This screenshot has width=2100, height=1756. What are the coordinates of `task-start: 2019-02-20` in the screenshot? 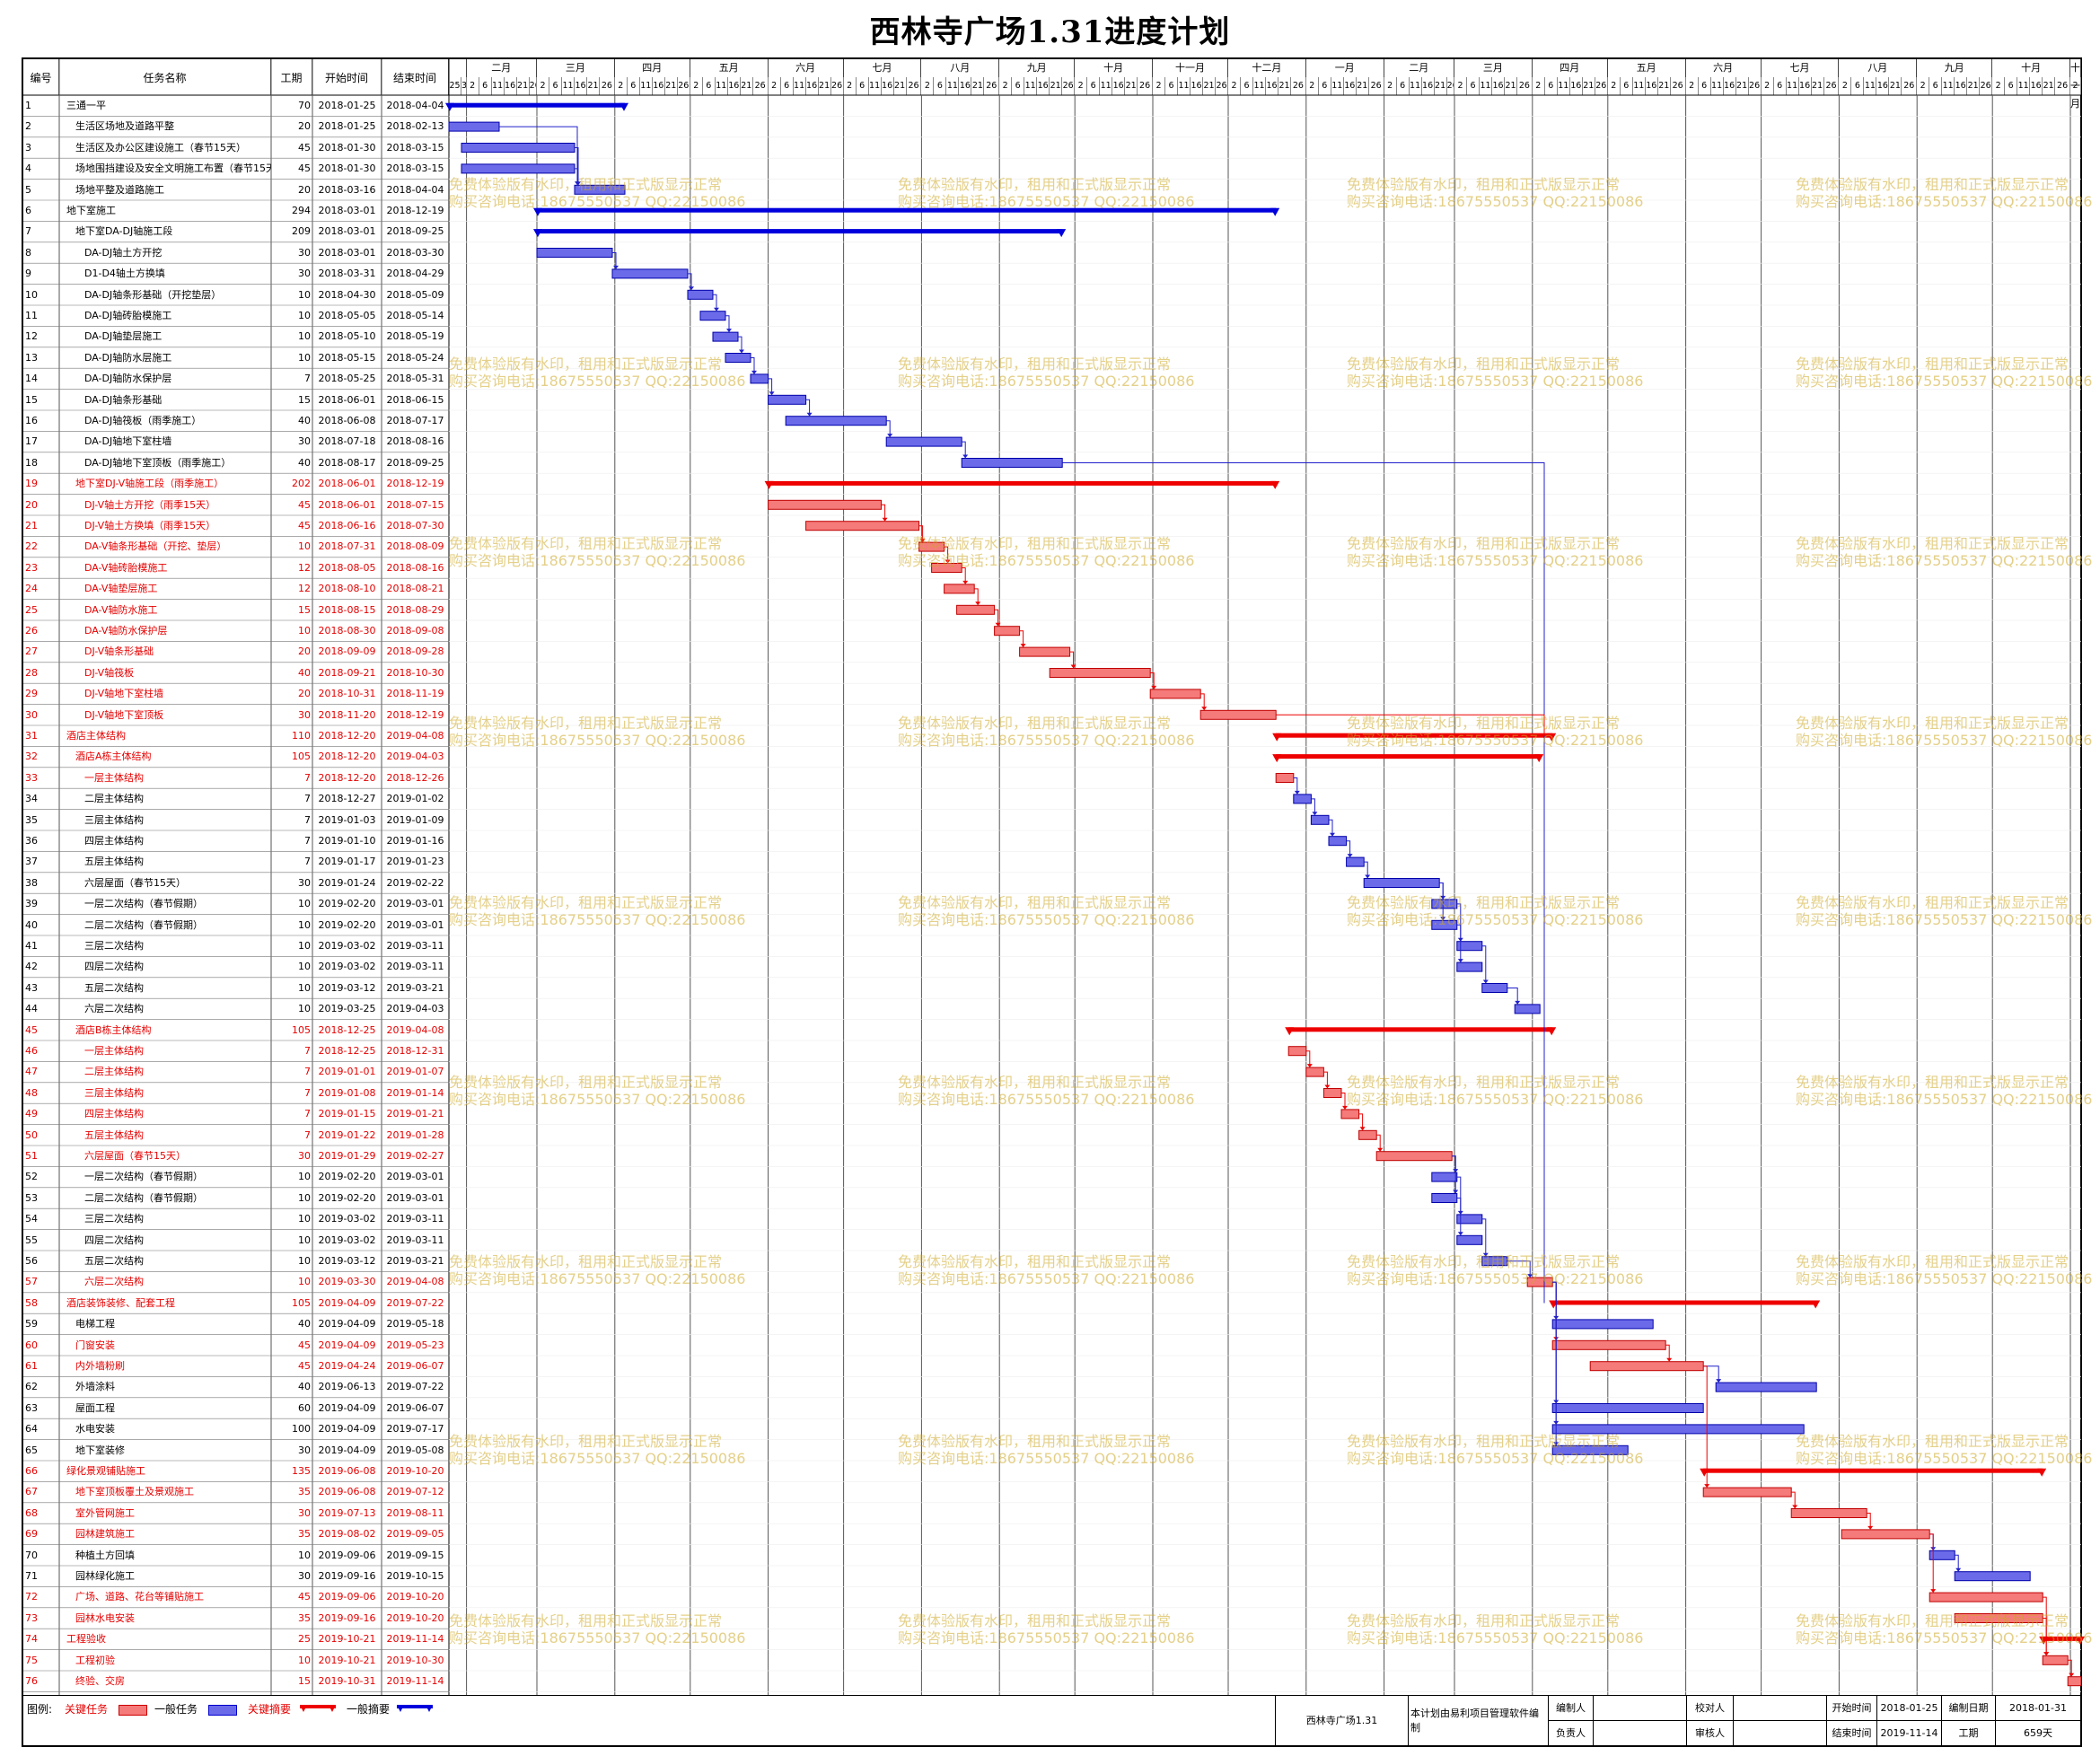 It's located at (347, 1198).